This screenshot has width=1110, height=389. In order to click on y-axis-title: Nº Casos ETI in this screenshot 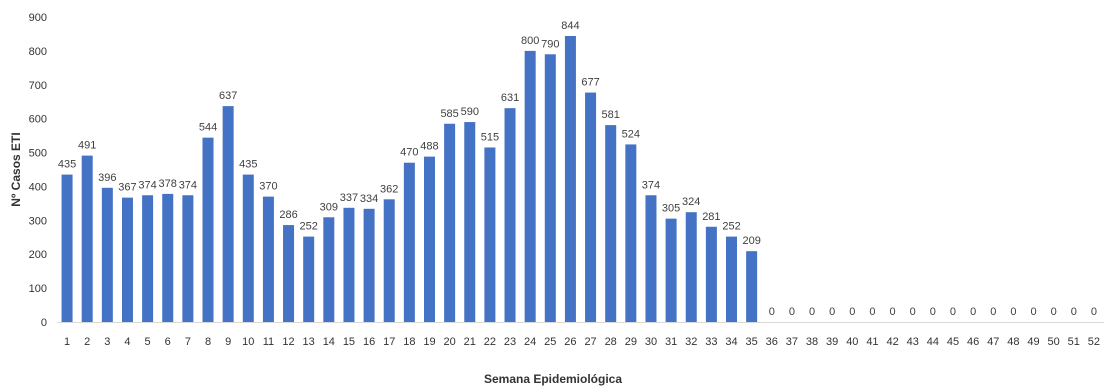, I will do `click(16, 169)`.